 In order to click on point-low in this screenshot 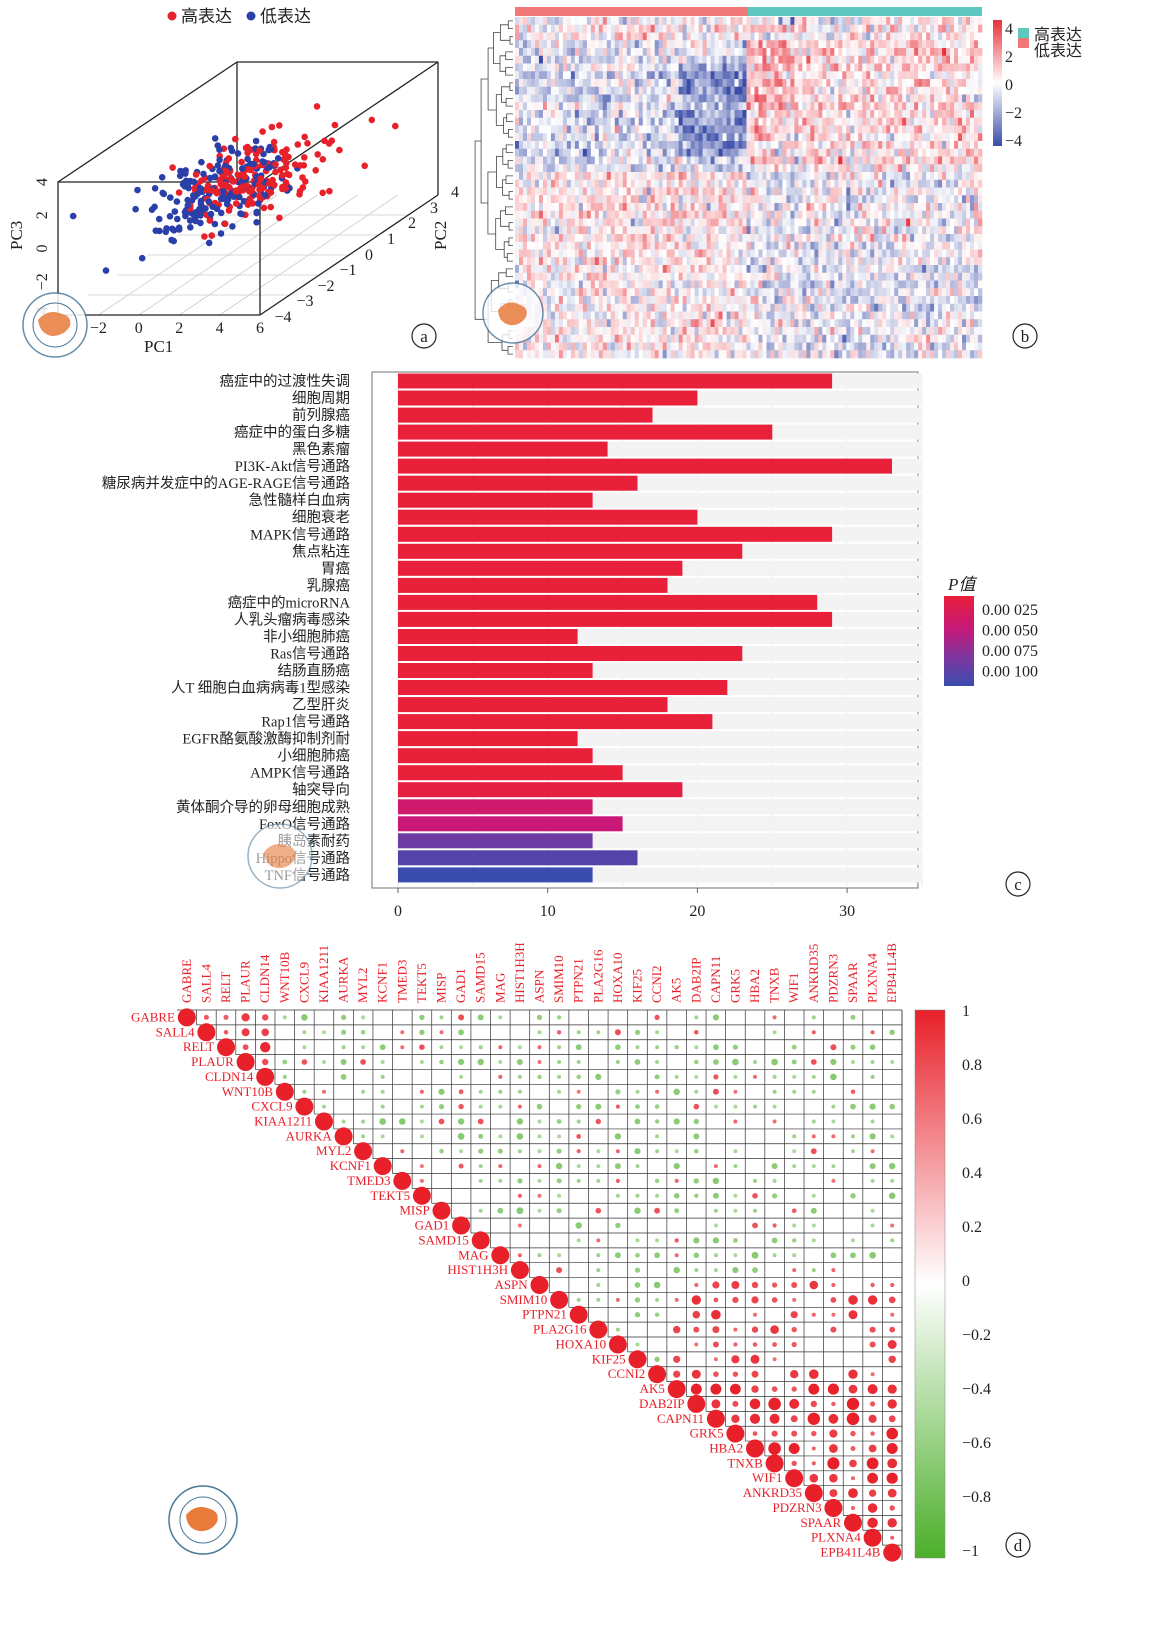, I will do `click(185, 170)`.